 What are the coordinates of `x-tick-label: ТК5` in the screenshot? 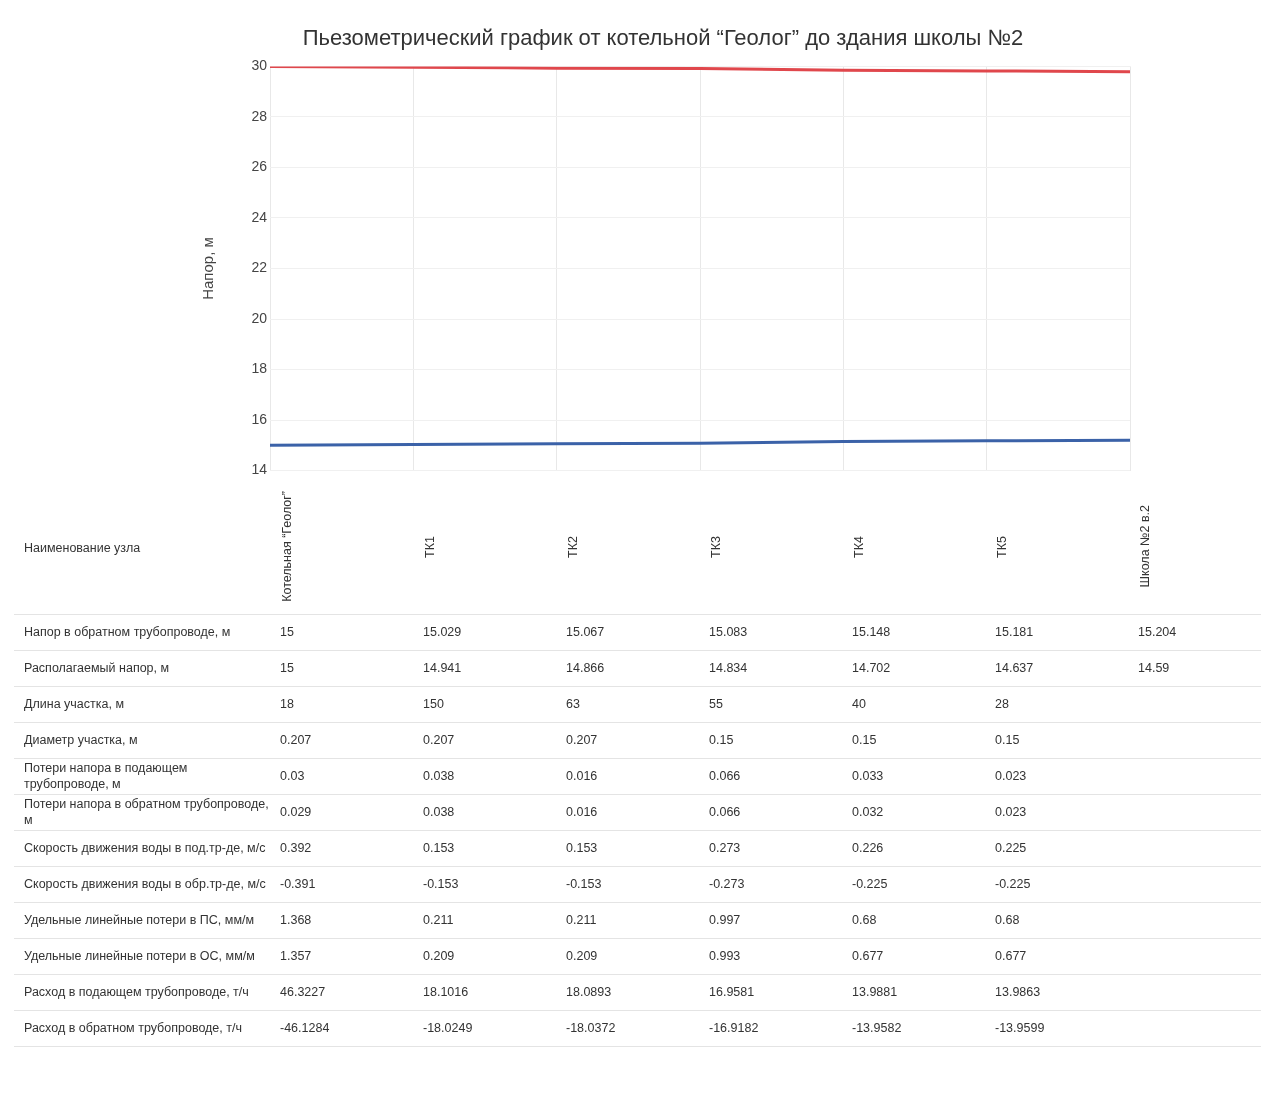 It's located at (1002, 546).